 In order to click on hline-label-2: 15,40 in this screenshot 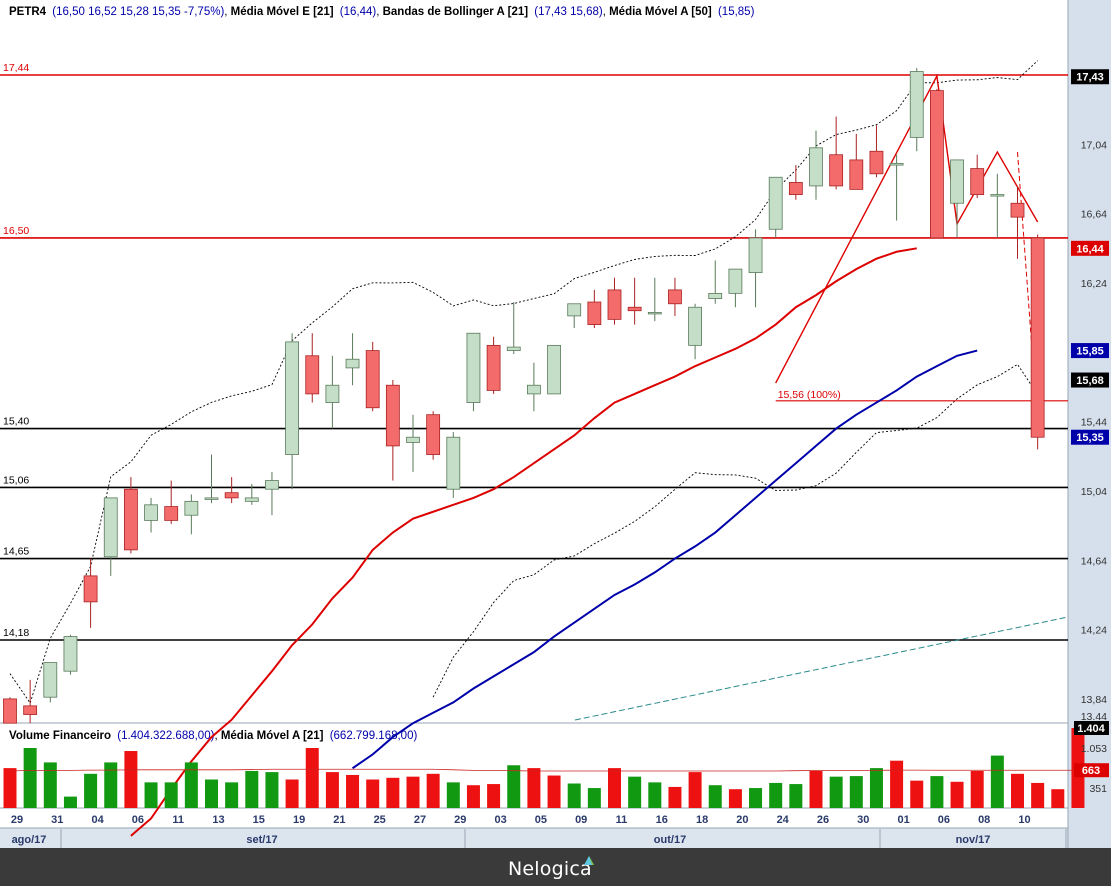, I will do `click(16, 422)`.